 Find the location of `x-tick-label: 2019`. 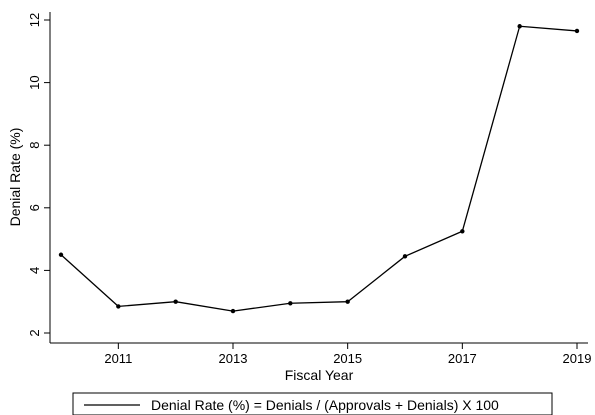

x-tick-label: 2019 is located at coordinates (577, 358).